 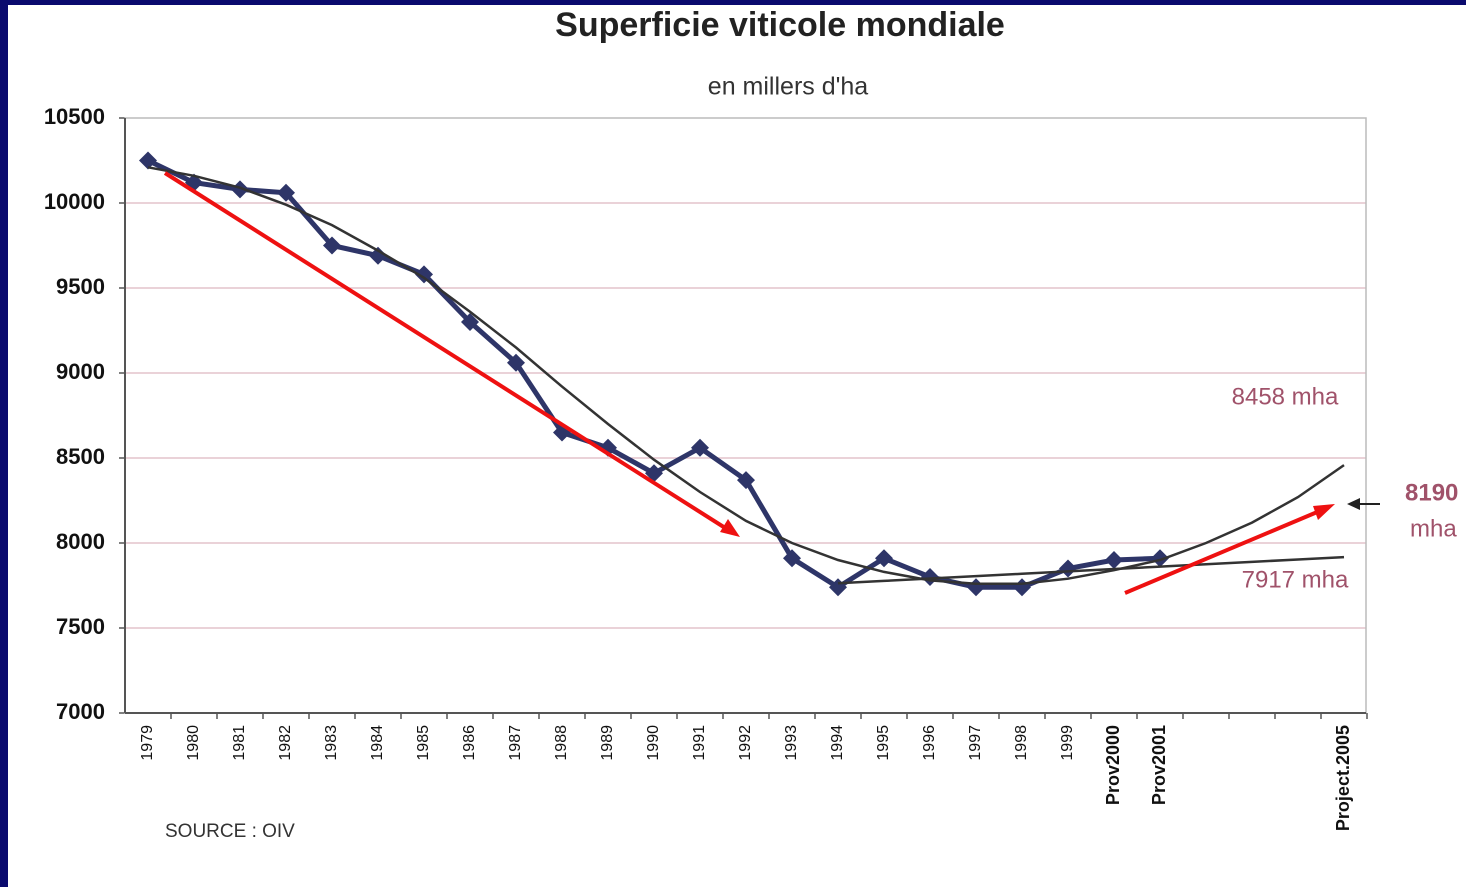 What do you see at coordinates (653, 743) in the screenshot?
I see `x-tick-label: 1990` at bounding box center [653, 743].